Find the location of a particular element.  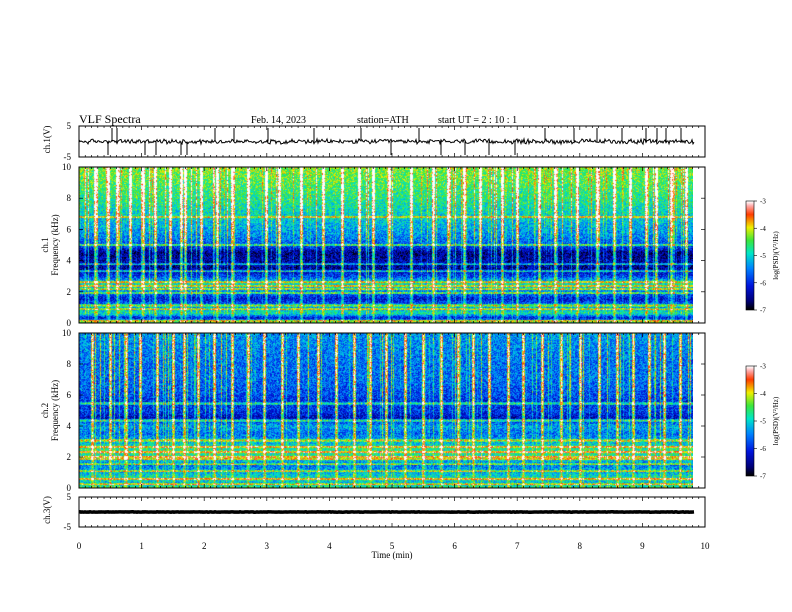

ch3-waveform-ytick-label: -5 is located at coordinates (68, 527).